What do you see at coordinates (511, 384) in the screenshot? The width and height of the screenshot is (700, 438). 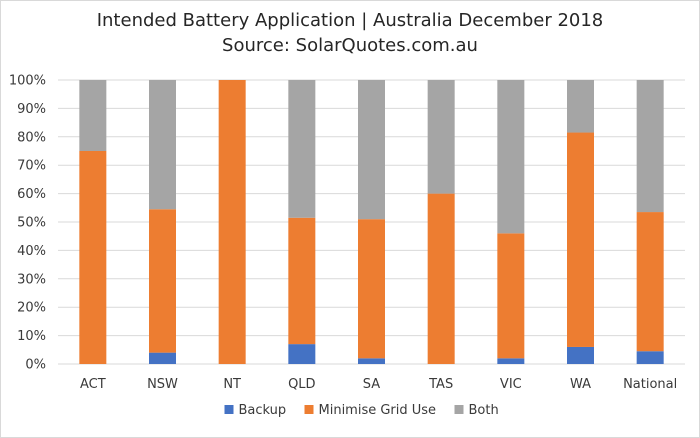 I see `x-tick-label: VIC` at bounding box center [511, 384].